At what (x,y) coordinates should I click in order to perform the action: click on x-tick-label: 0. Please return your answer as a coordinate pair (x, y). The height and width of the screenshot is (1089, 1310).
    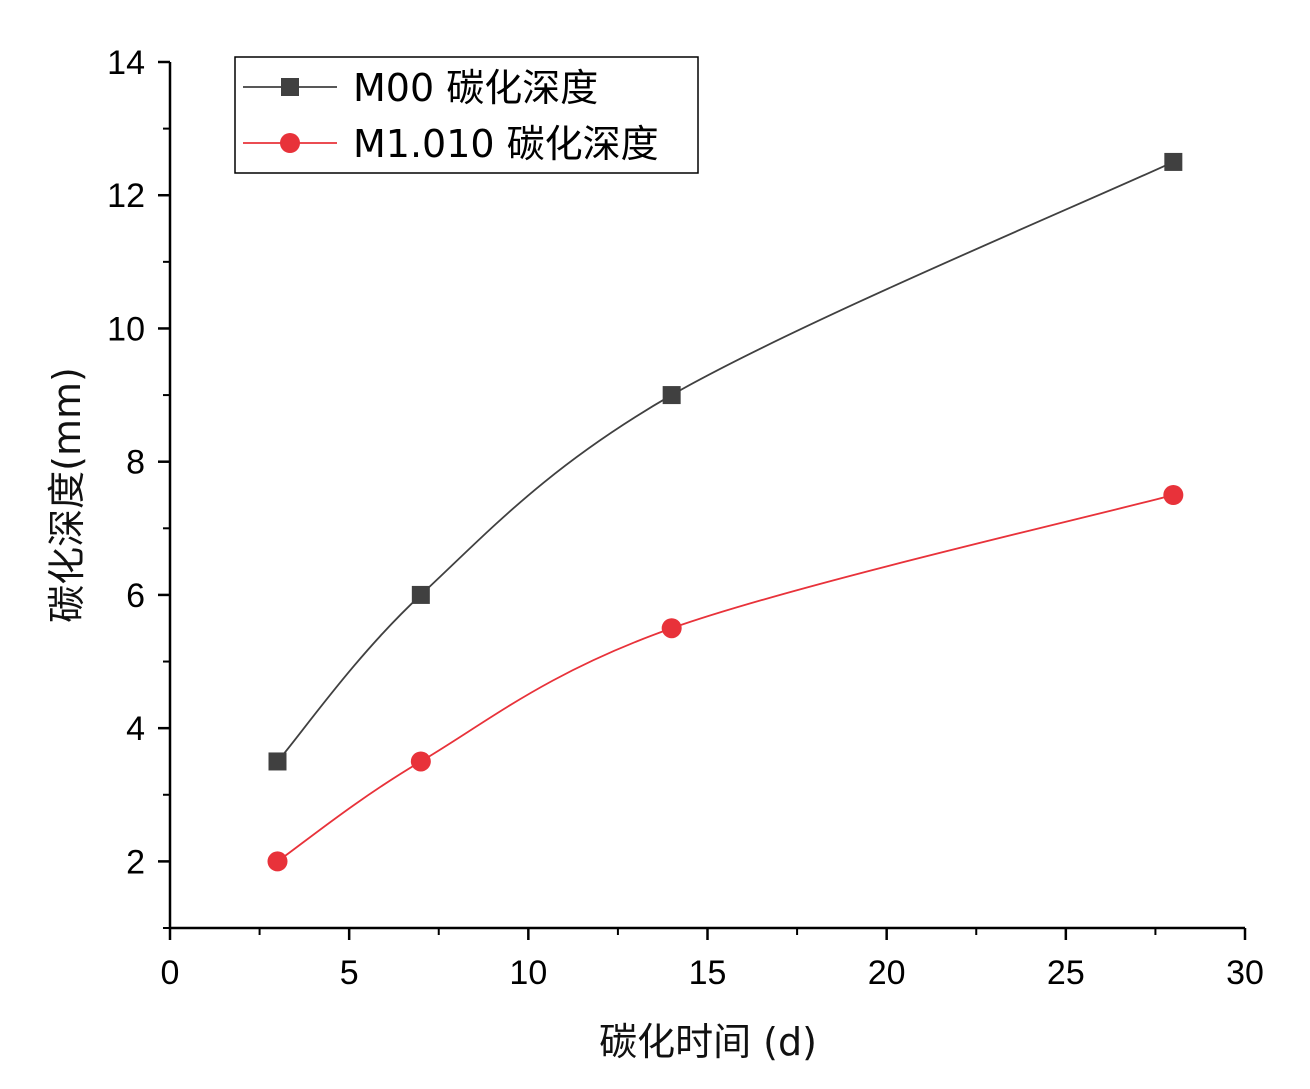
    Looking at the image, I should click on (170, 973).